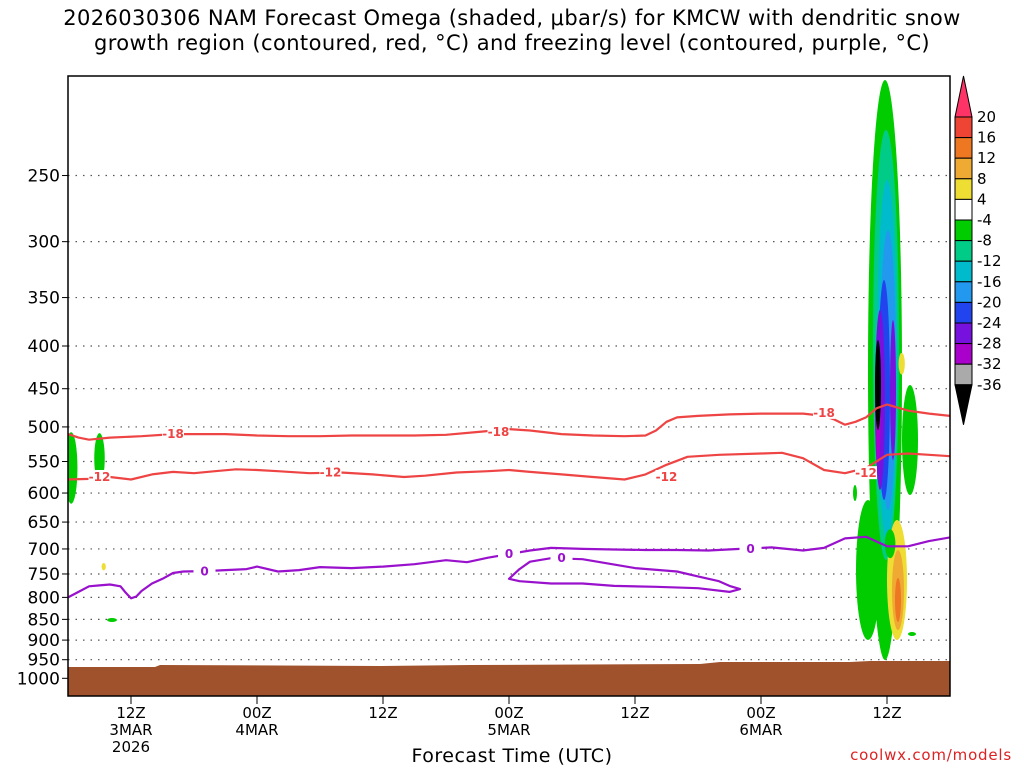 The image size is (1024, 768). I want to click on y-tick-label: 300, so click(44, 243).